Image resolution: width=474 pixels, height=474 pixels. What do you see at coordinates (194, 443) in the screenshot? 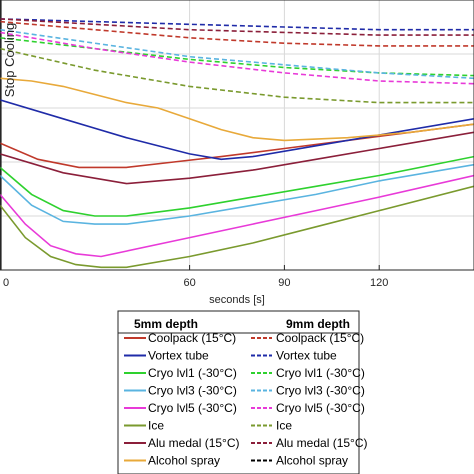
I see `legend-label-5mm: Alu medal (15°C)` at bounding box center [194, 443].